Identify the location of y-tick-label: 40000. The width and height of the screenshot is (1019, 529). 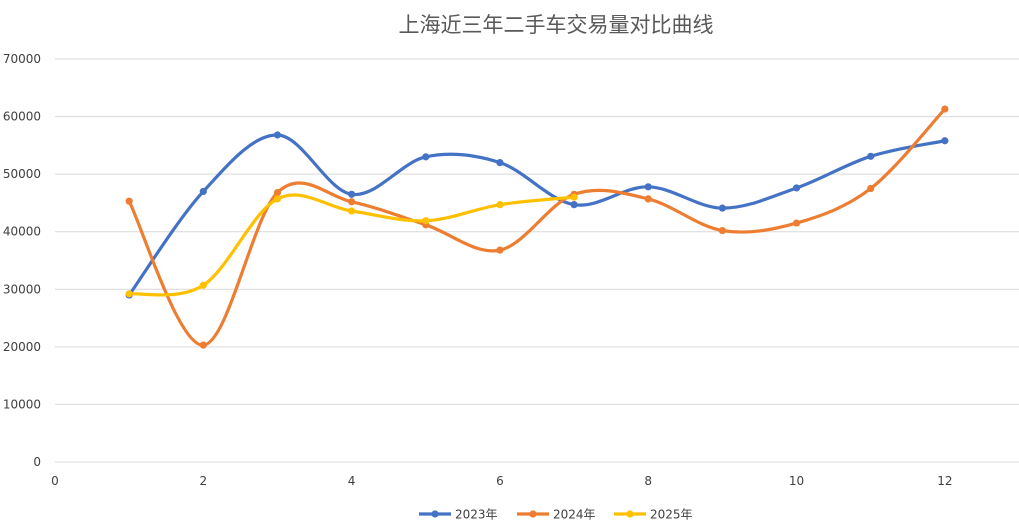
(22, 232).